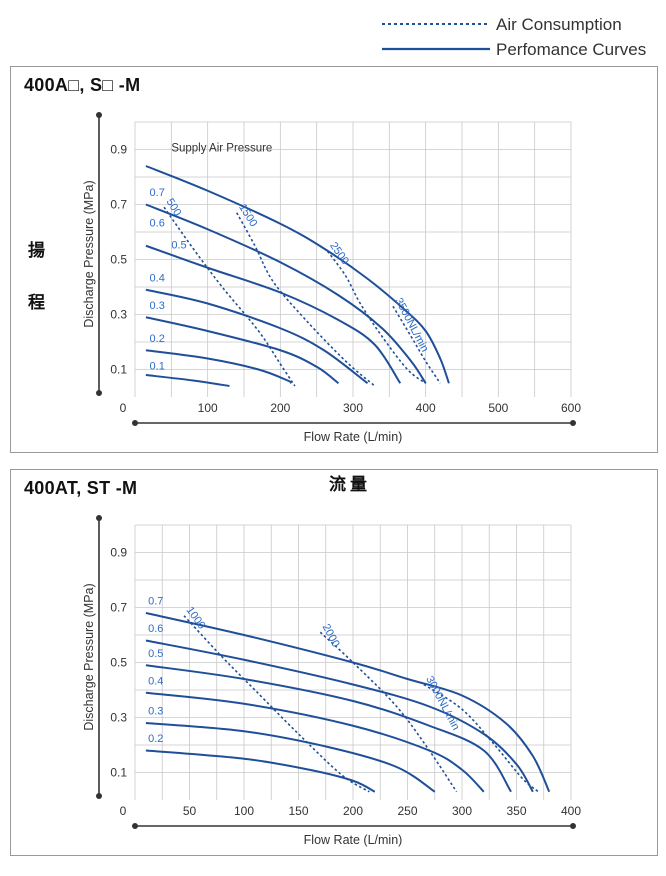 Image resolution: width=666 pixels, height=876 pixels. Describe the element at coordinates (187, 380) in the screenshot. I see `performance-curve-0.1` at that location.